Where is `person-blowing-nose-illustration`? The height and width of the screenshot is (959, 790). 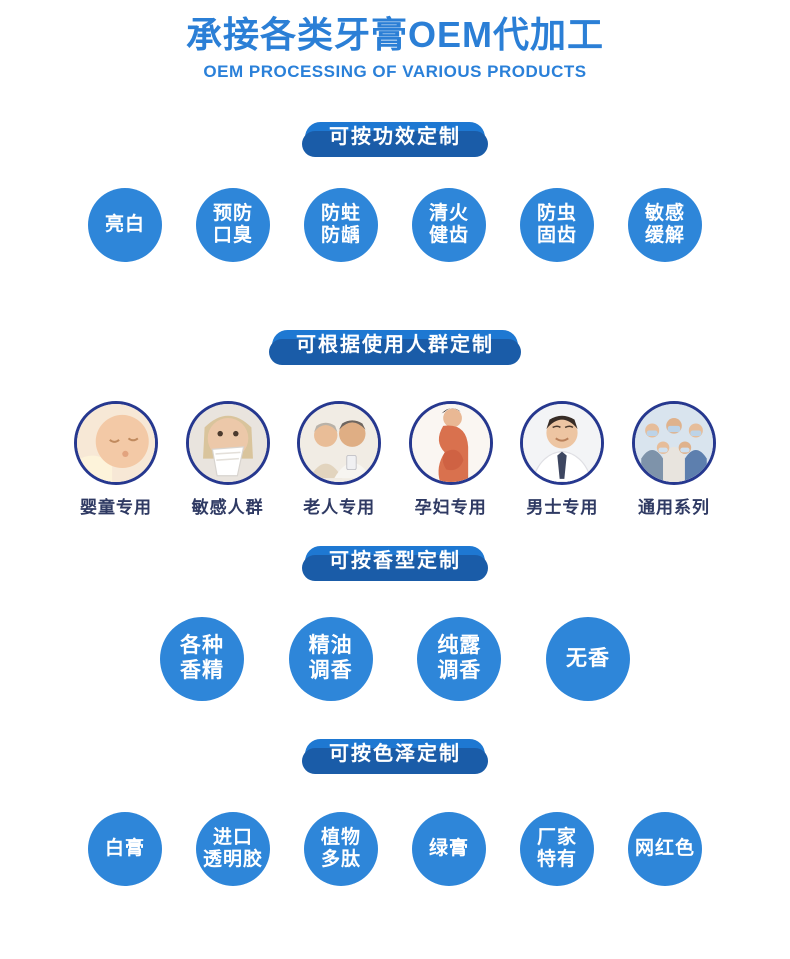 person-blowing-nose-illustration is located at coordinates (227, 442).